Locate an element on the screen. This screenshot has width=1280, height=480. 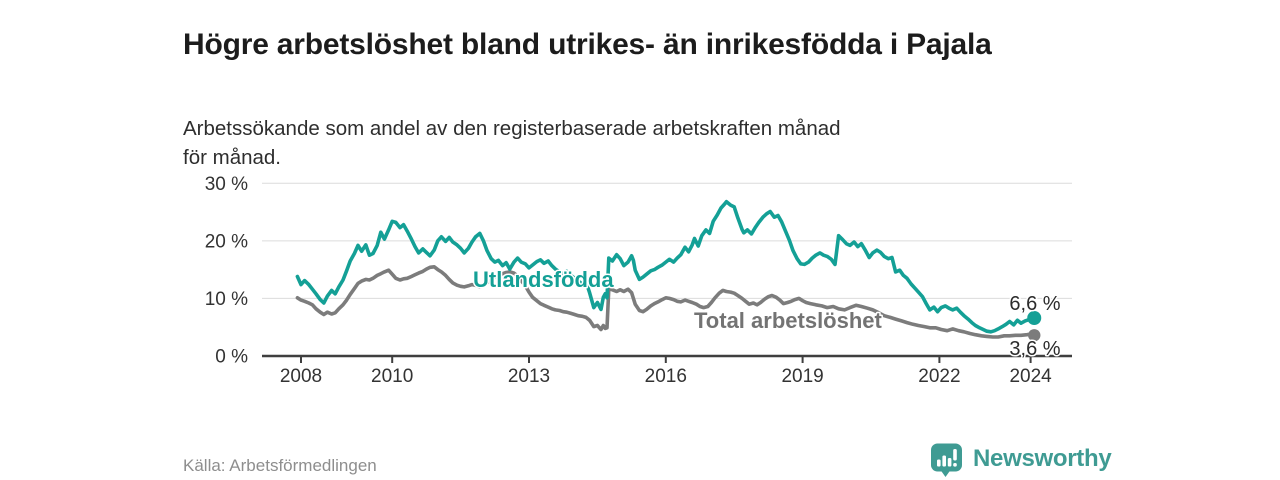
y-tick-label: 20 % is located at coordinates (226, 241).